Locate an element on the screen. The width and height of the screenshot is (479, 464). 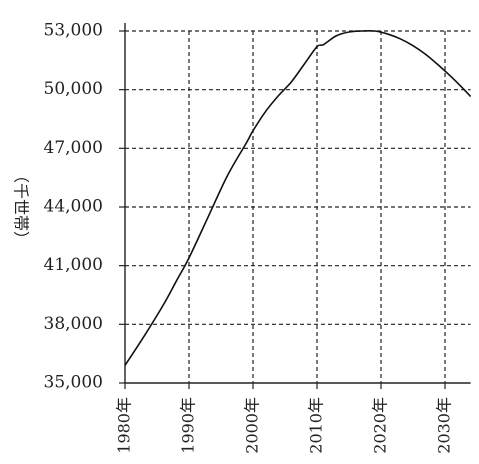
y-tick-label: 38,000 is located at coordinates (73, 324).